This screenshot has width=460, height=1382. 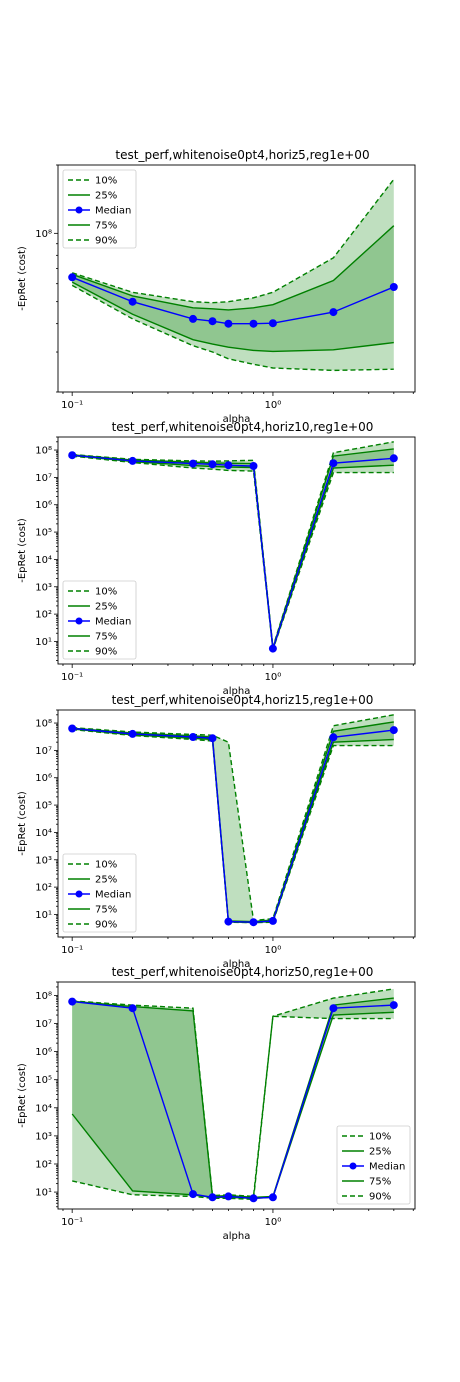 What do you see at coordinates (242, 155) in the screenshot?
I see `chart-title: test_perf,whitenoise0pt4,horiz5,reg1e+00` at bounding box center [242, 155].